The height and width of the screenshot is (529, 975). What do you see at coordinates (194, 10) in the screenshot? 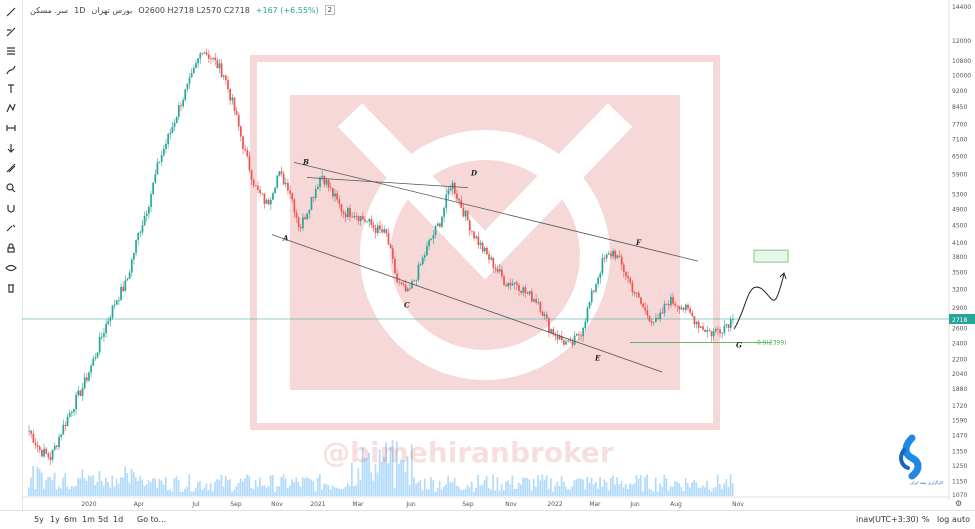
I see `ohlc-values: O2600 H2718 L2570 C2718` at bounding box center [194, 10].